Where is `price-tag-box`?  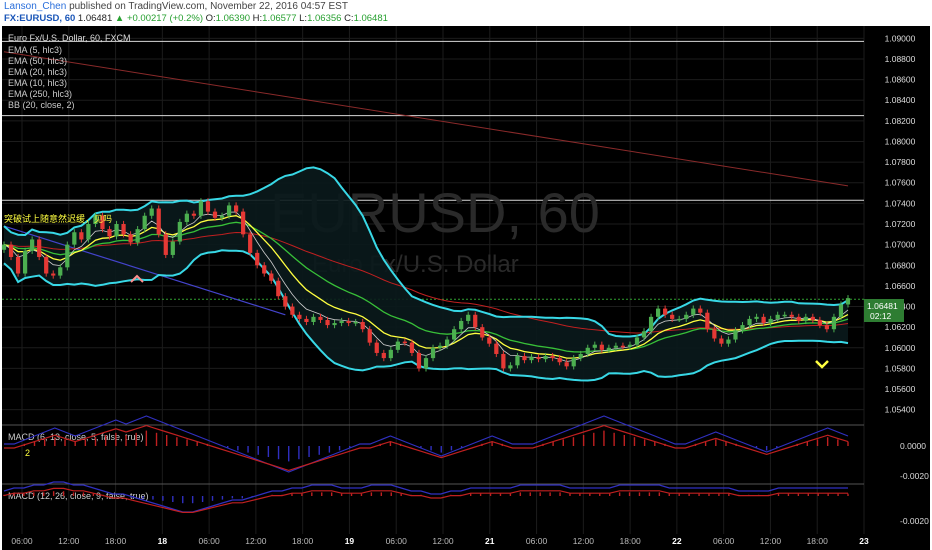
price-tag-box is located at coordinates (884, 310).